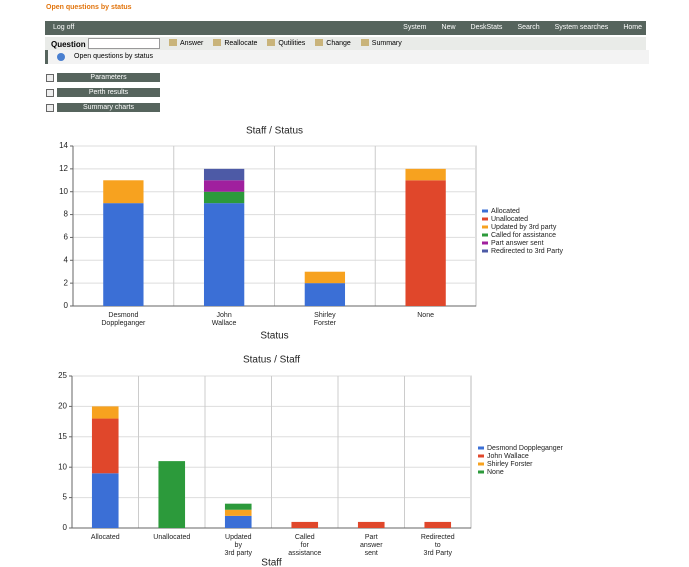  I want to click on legend-label: Called for assistance, so click(523, 235).